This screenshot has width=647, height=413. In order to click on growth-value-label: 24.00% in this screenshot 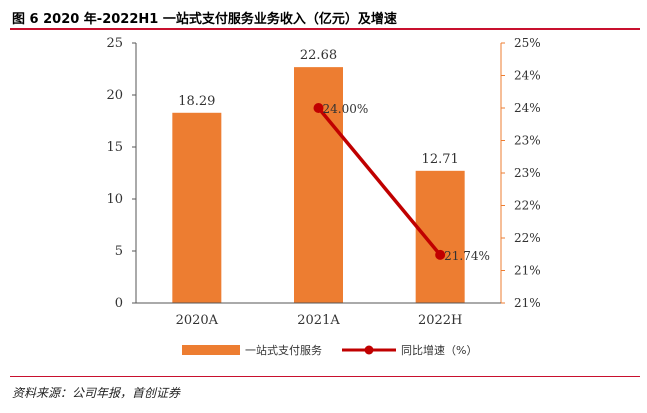, I will do `click(346, 109)`.